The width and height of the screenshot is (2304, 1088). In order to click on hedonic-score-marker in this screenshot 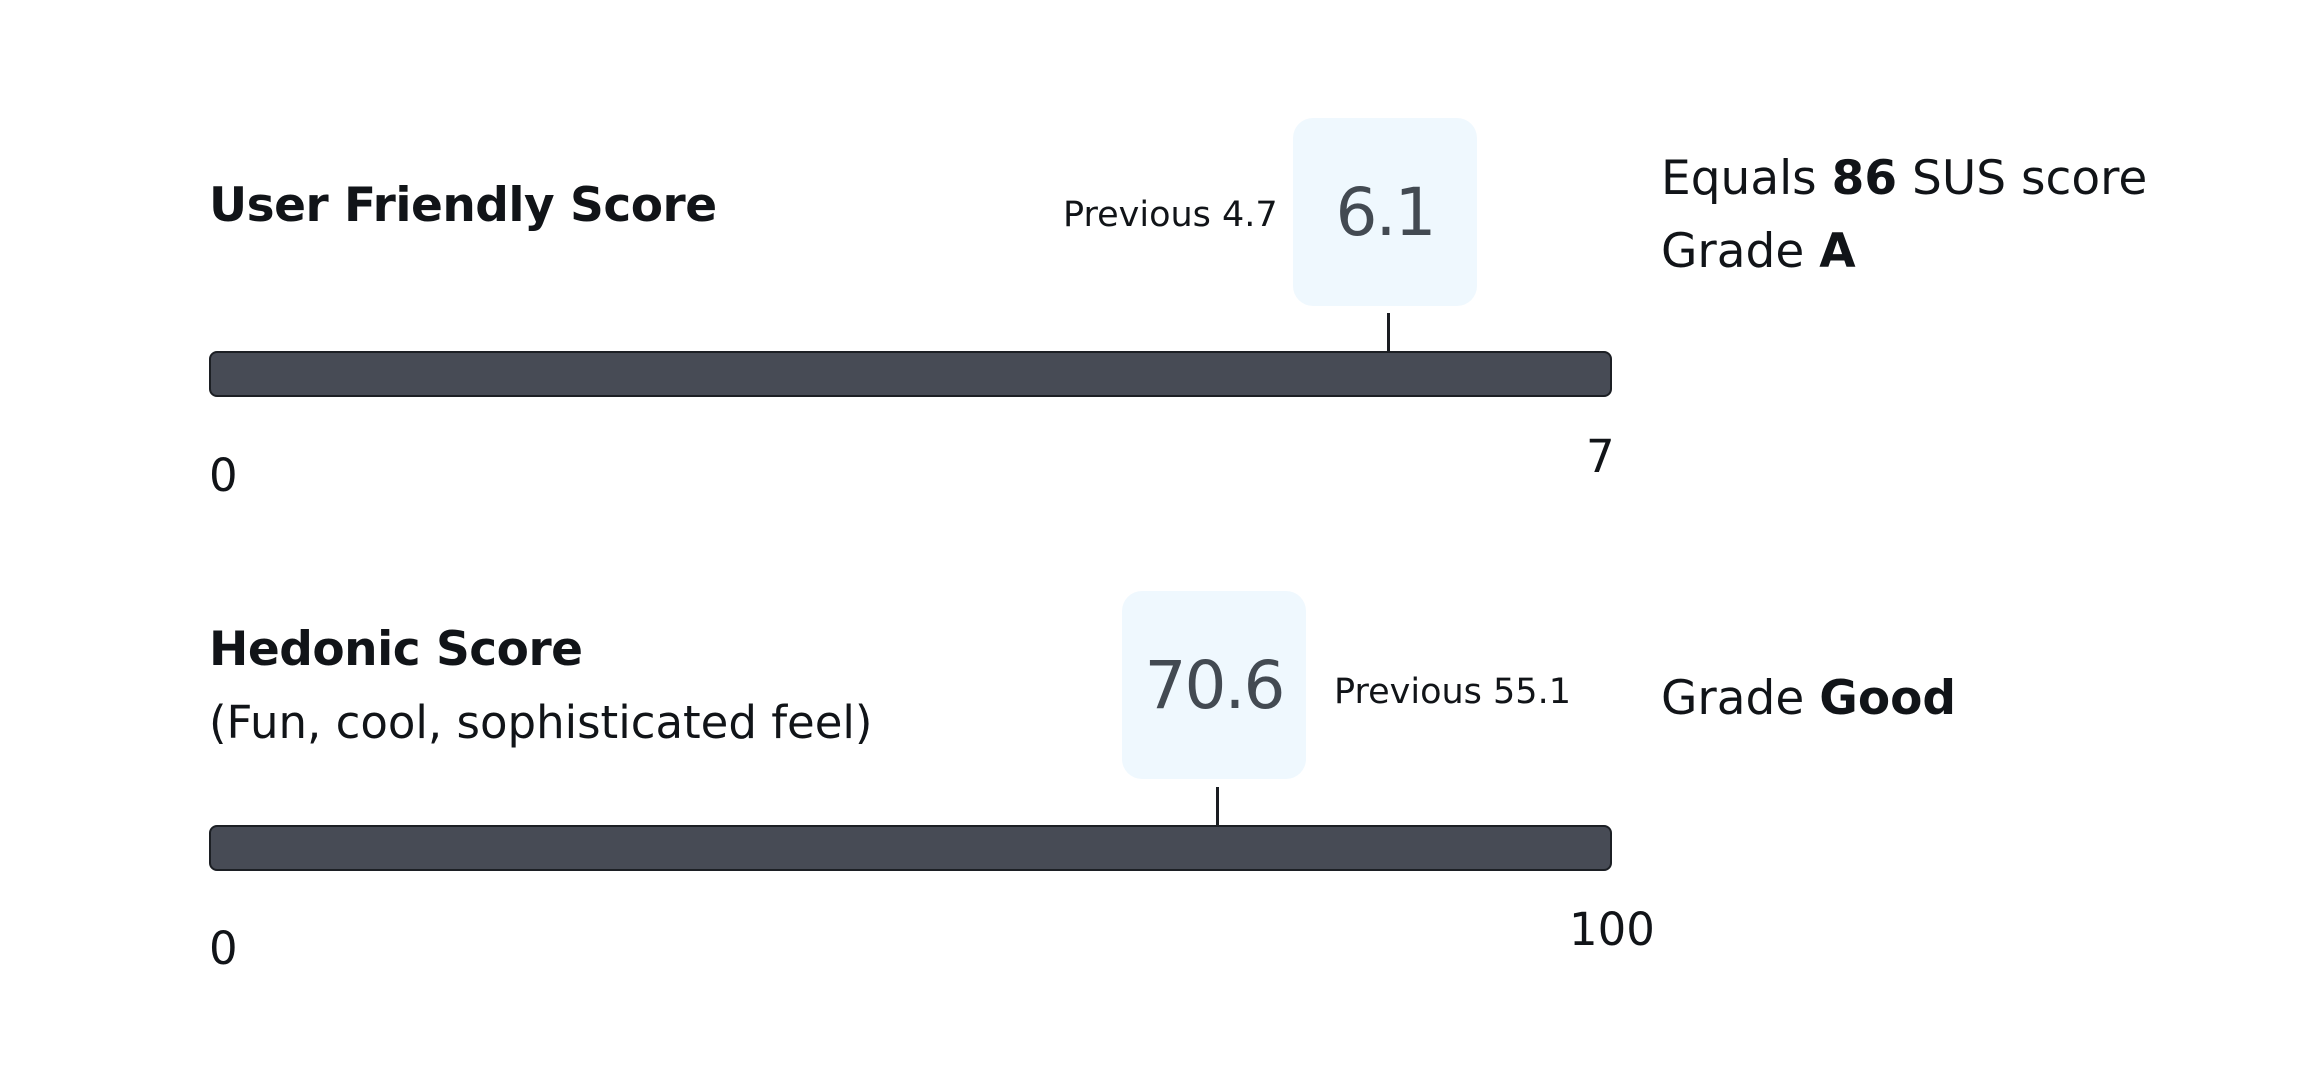, I will do `click(1217, 806)`.